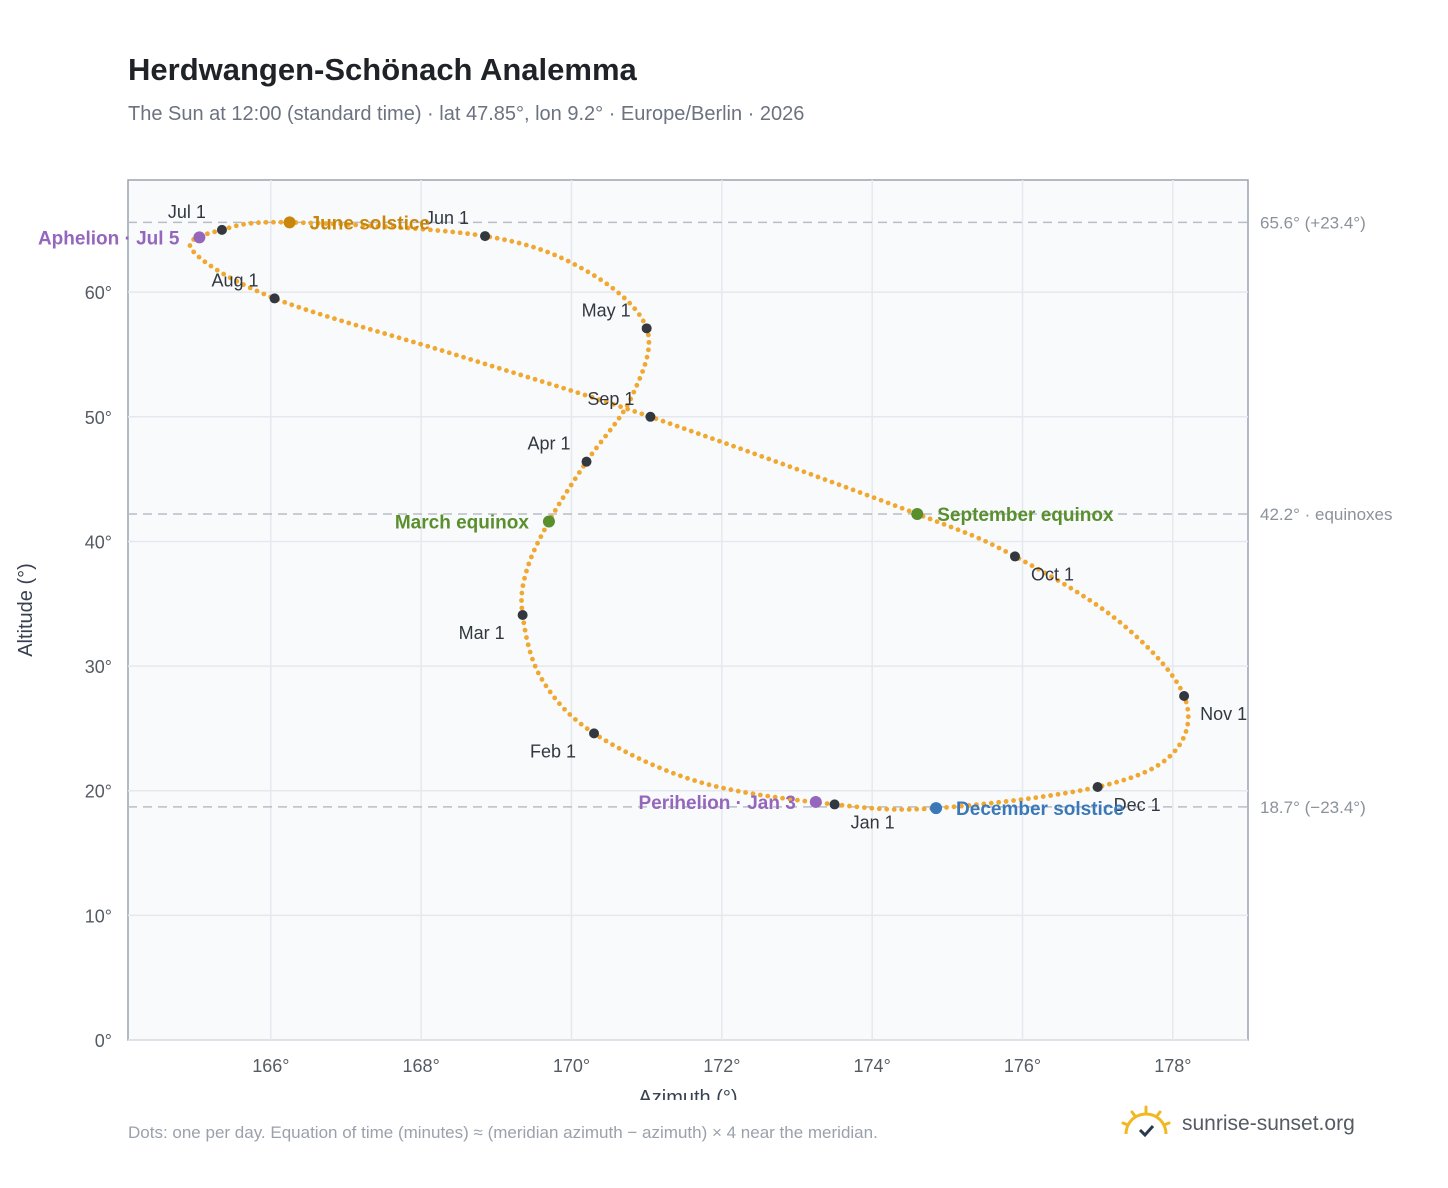 The width and height of the screenshot is (1448, 1188). Describe the element at coordinates (1022, 1066) in the screenshot. I see `x-tick-label: 176°` at that location.